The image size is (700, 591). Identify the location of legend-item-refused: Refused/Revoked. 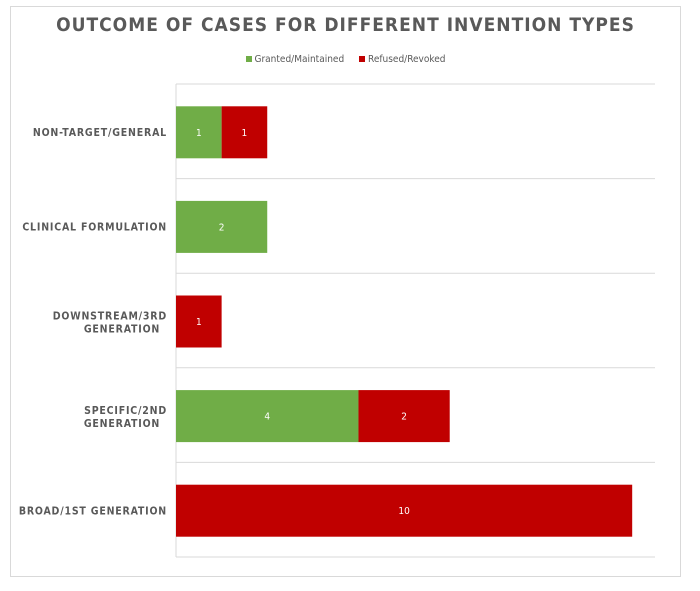
(402, 59).